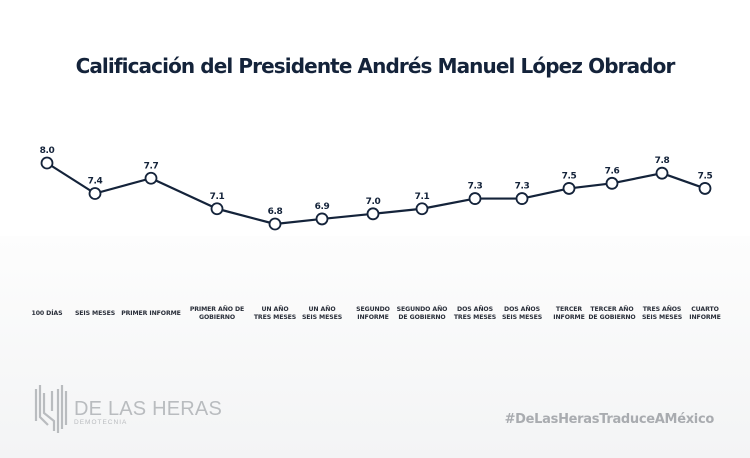  Describe the element at coordinates (275, 313) in the screenshot. I see `x-tick-label: UN AÑO TRES MESES` at that location.